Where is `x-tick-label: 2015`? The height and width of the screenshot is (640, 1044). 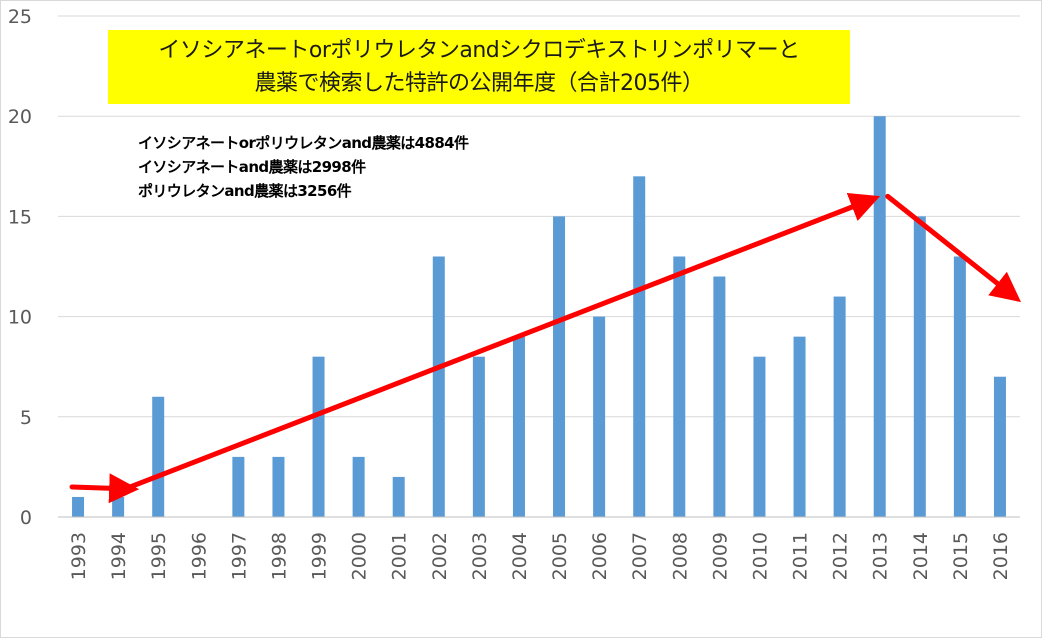
x-tick-label: 2015 is located at coordinates (961, 556).